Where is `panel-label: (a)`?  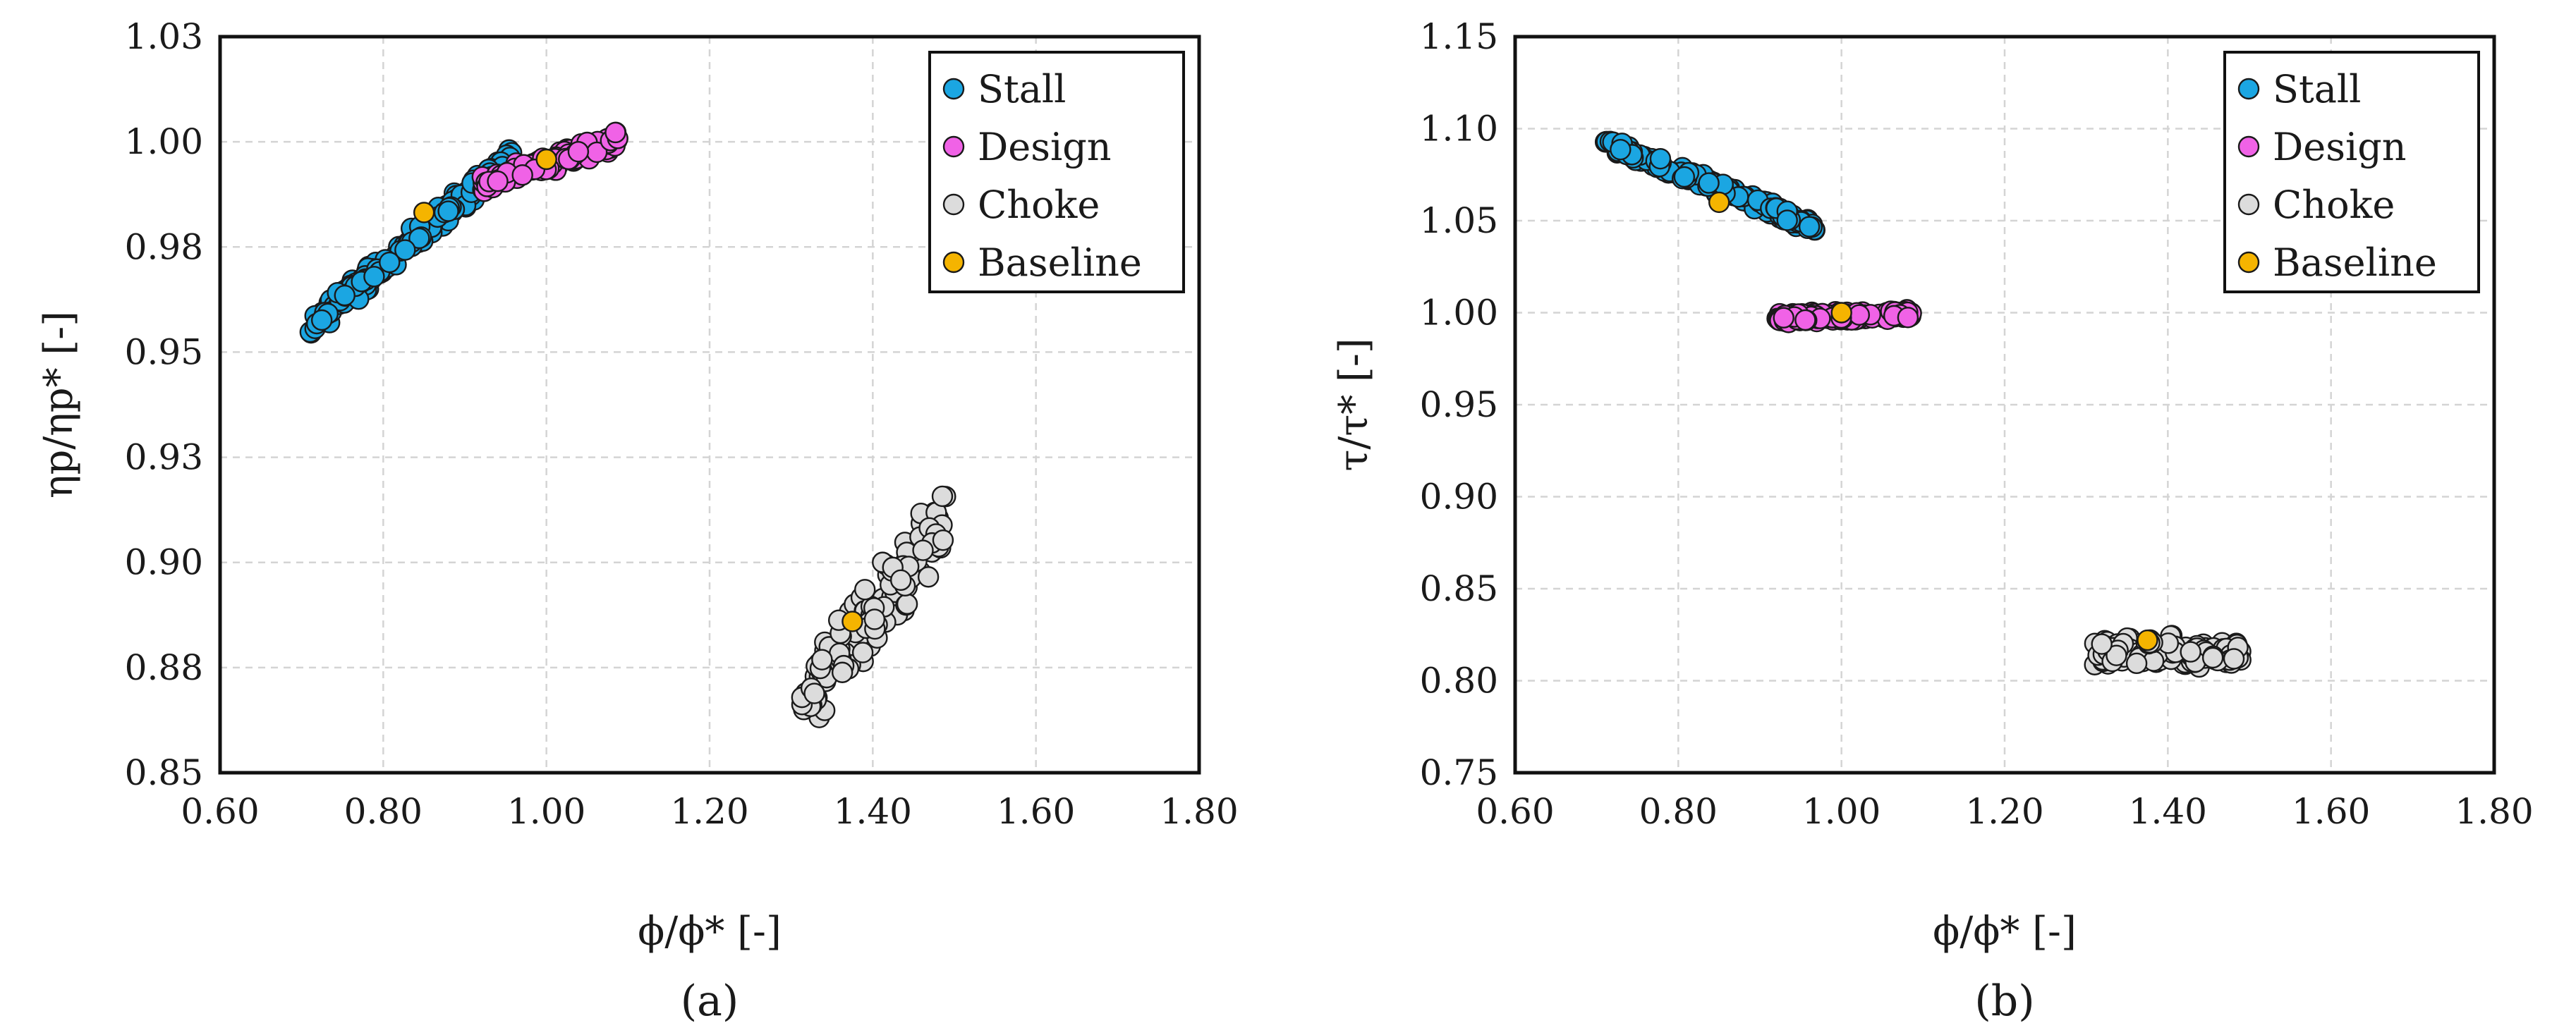 panel-label: (a) is located at coordinates (710, 1001).